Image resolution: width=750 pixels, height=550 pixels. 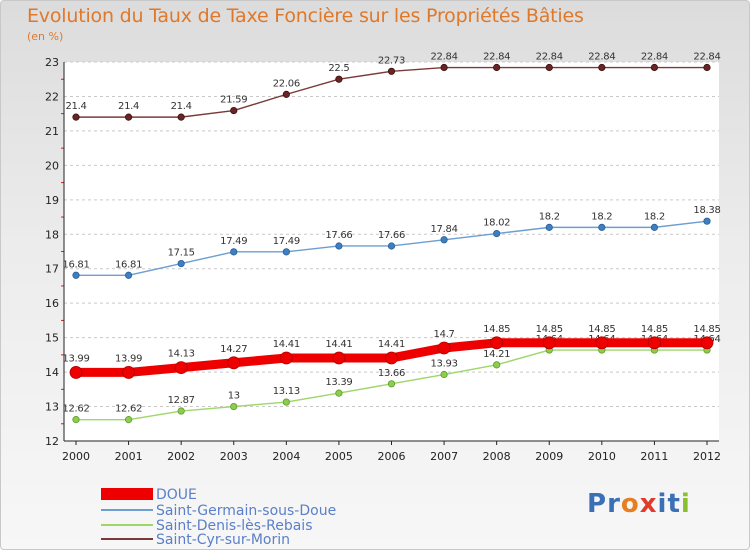 I want to click on data-label: 14.13, so click(x=181, y=354).